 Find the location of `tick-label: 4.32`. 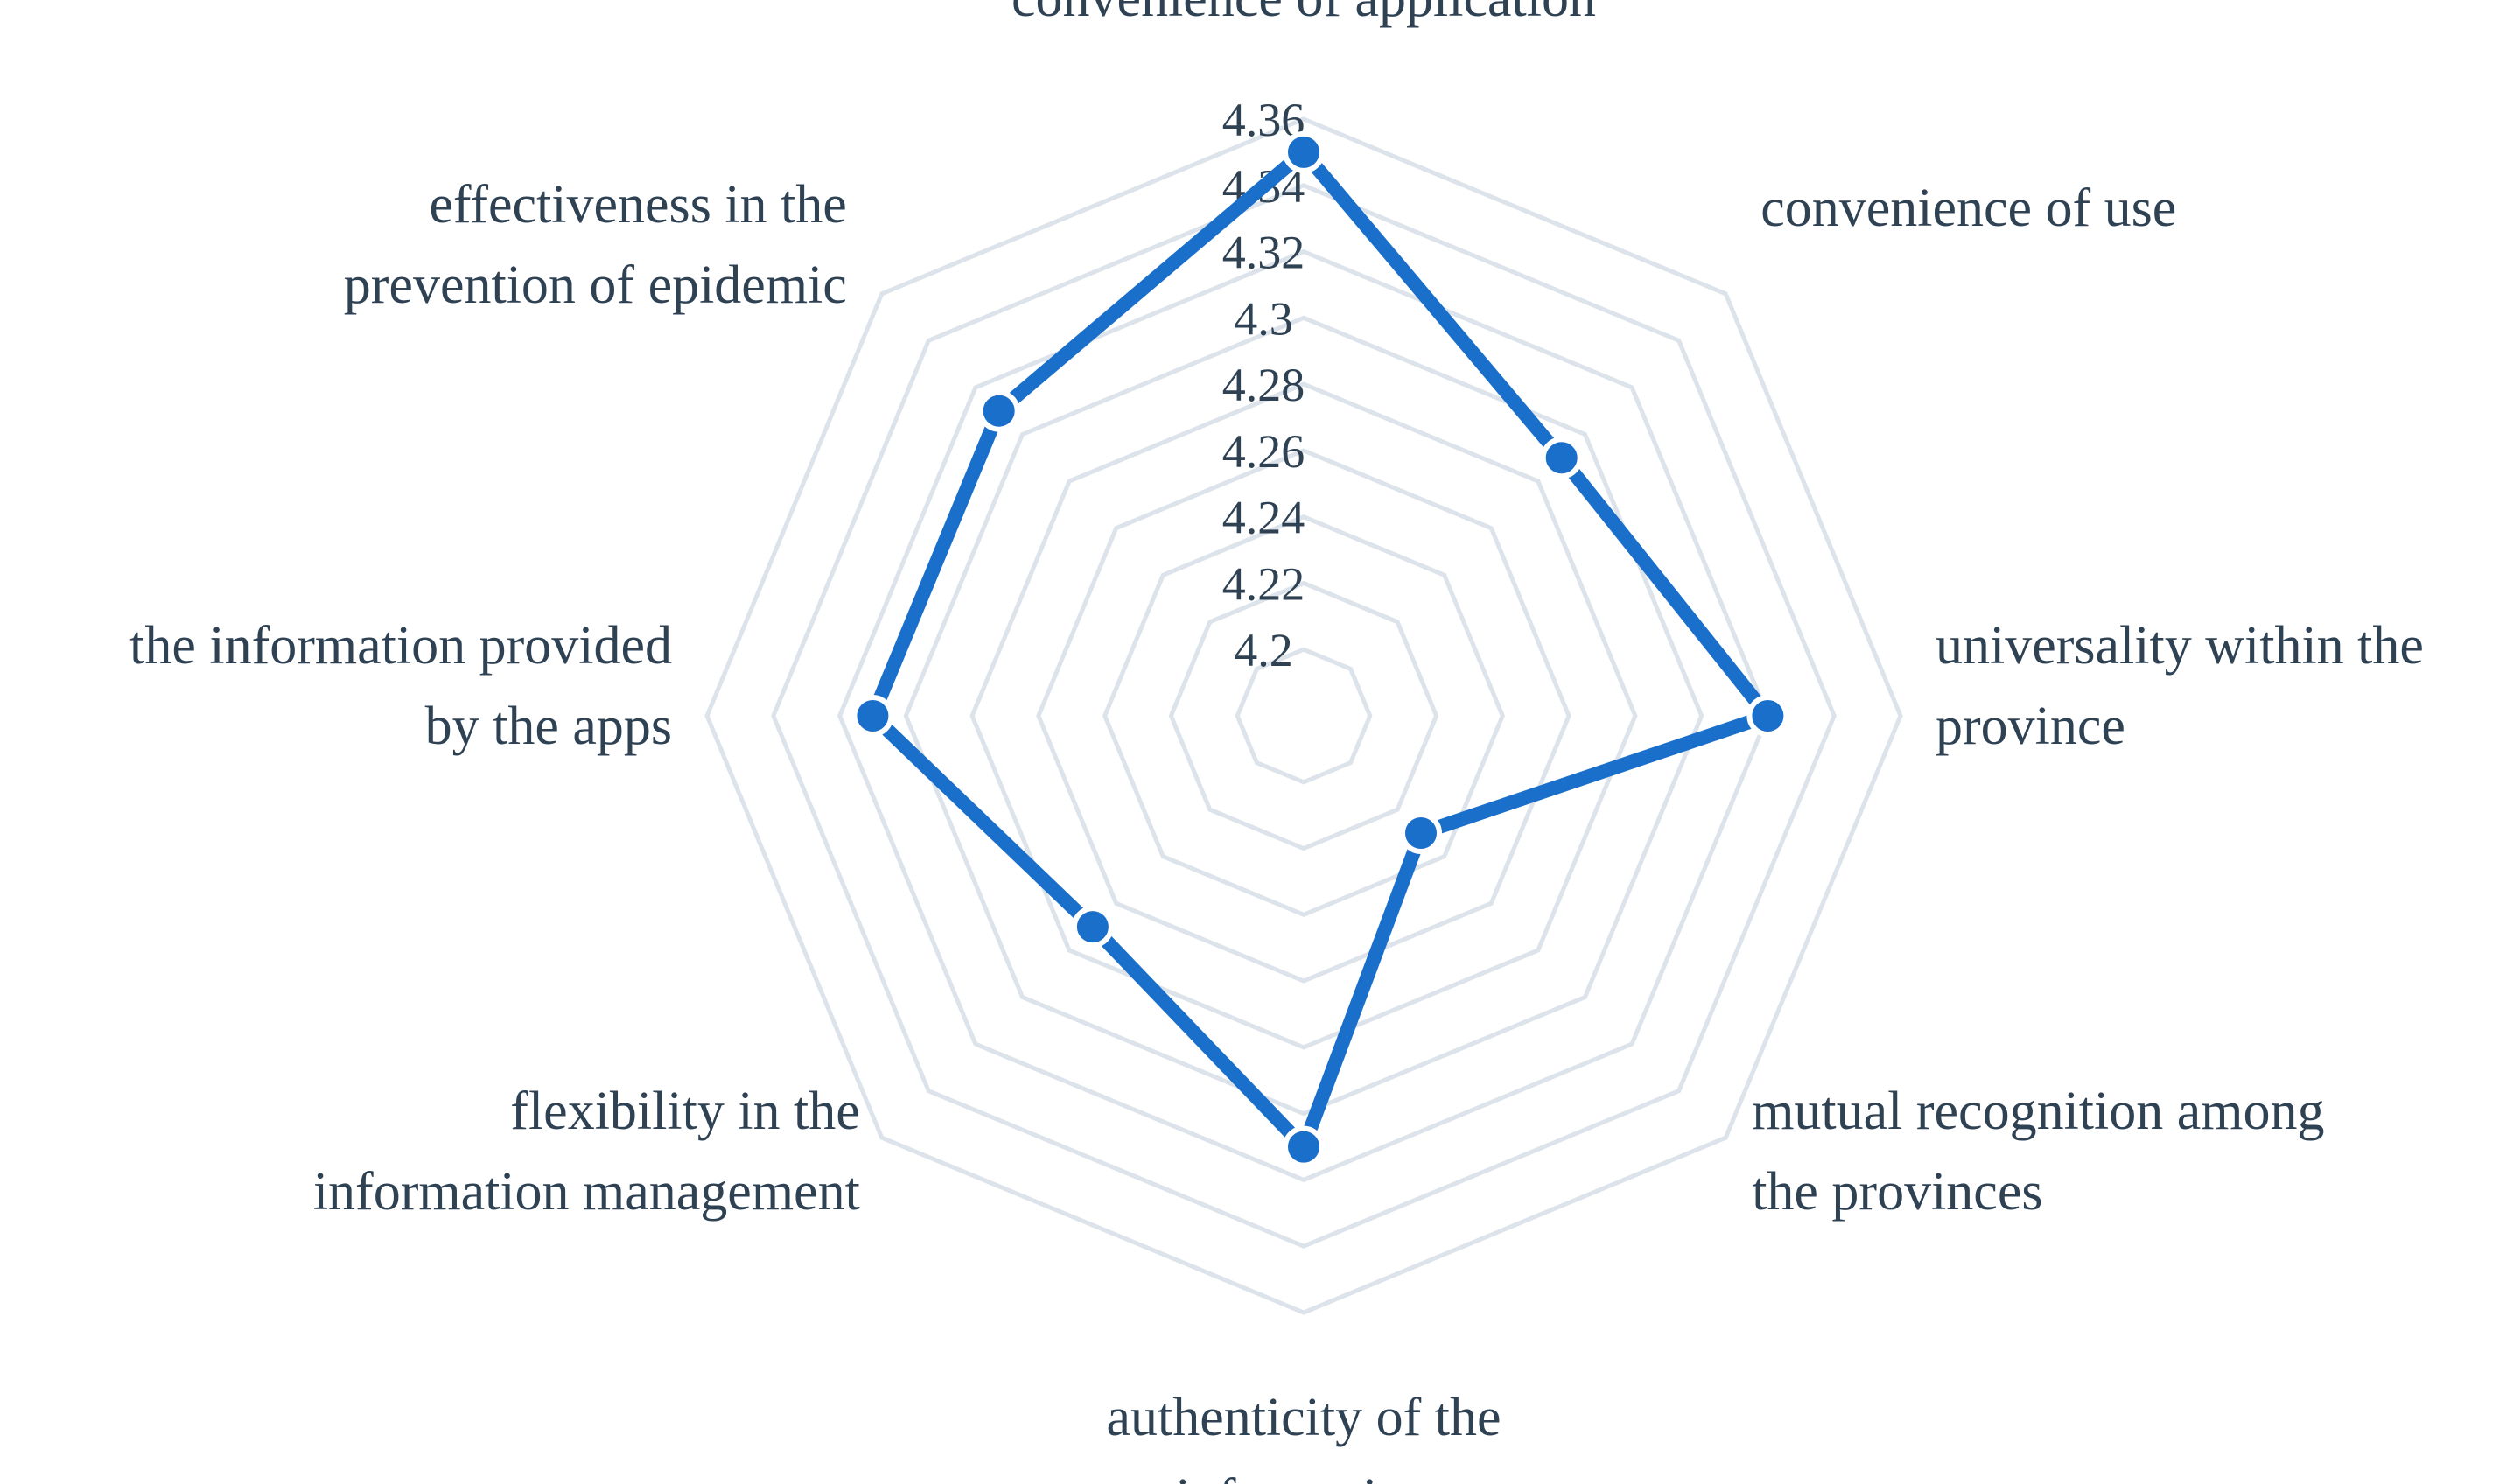

tick-label: 4.32 is located at coordinates (1264, 253).